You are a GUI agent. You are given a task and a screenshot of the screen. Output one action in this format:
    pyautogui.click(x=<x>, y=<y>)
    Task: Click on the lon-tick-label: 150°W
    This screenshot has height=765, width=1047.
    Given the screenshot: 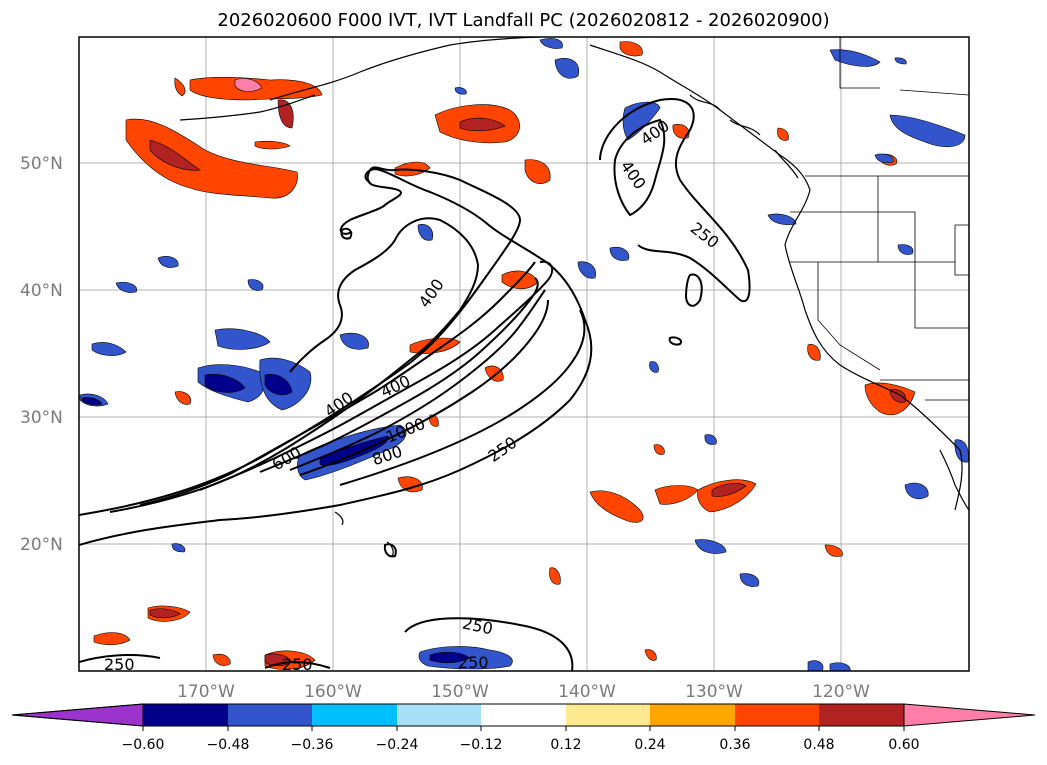 What is the action you would take?
    pyautogui.click(x=460, y=692)
    